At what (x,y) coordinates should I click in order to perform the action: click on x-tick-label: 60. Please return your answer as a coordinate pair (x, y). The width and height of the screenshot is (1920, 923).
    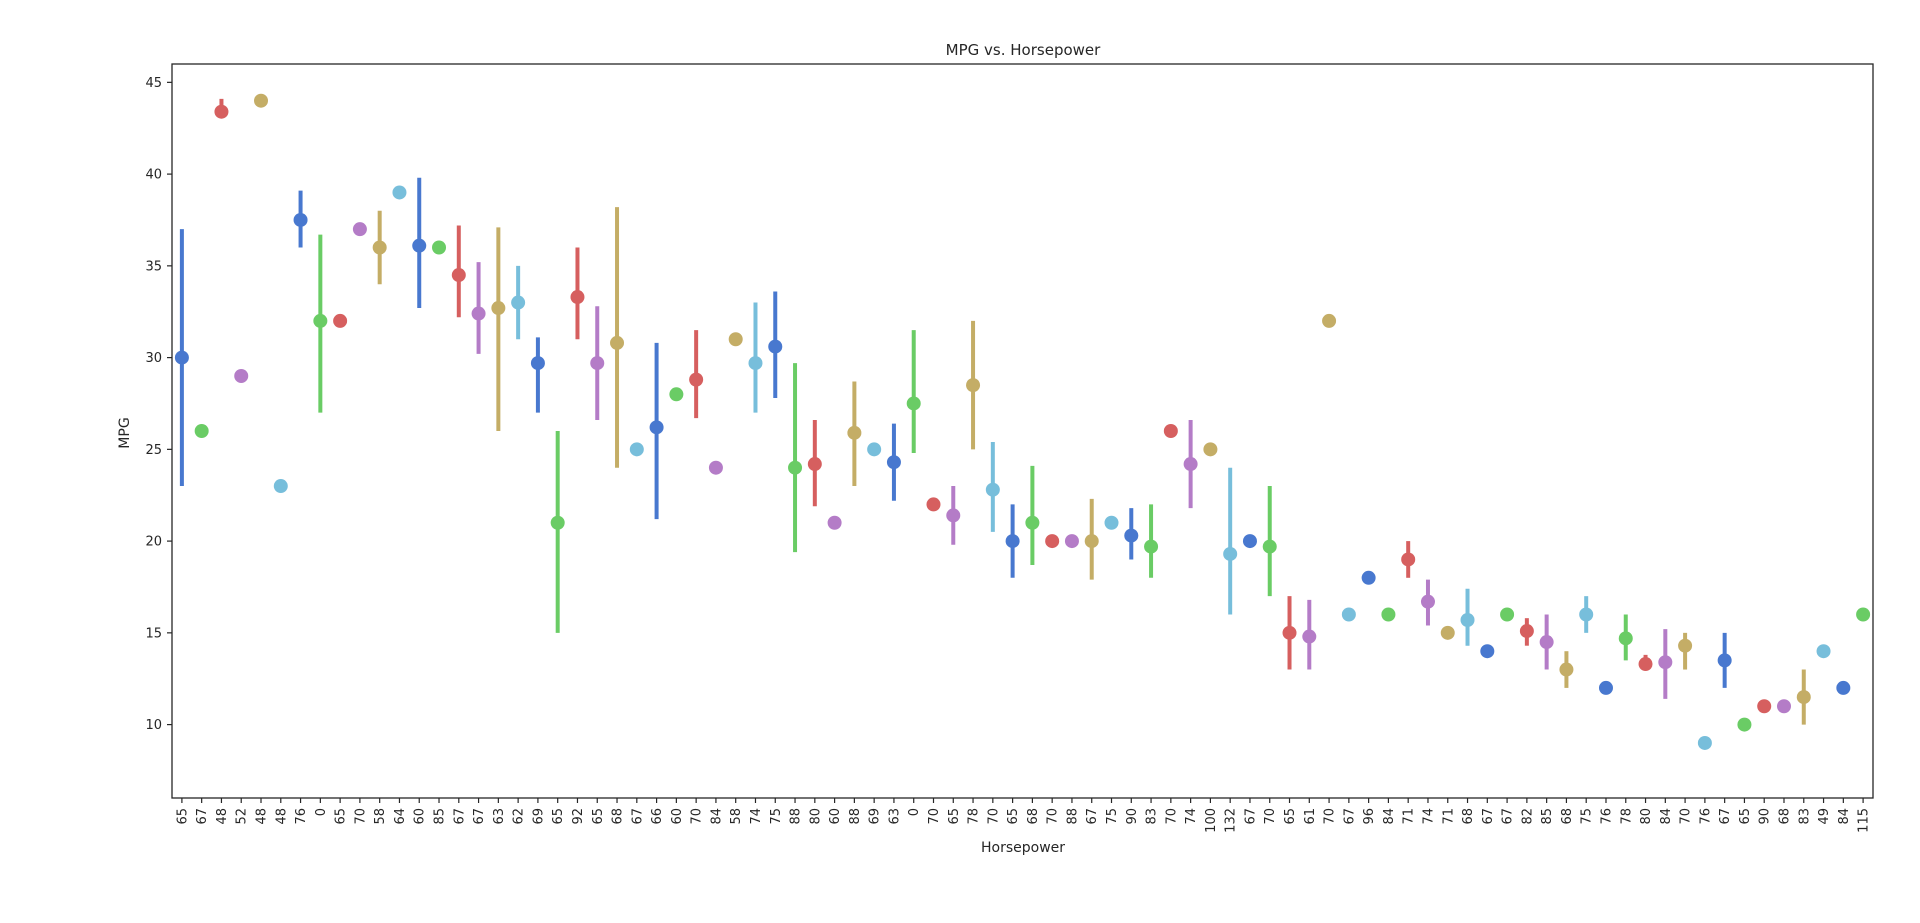
    Looking at the image, I should click on (677, 816).